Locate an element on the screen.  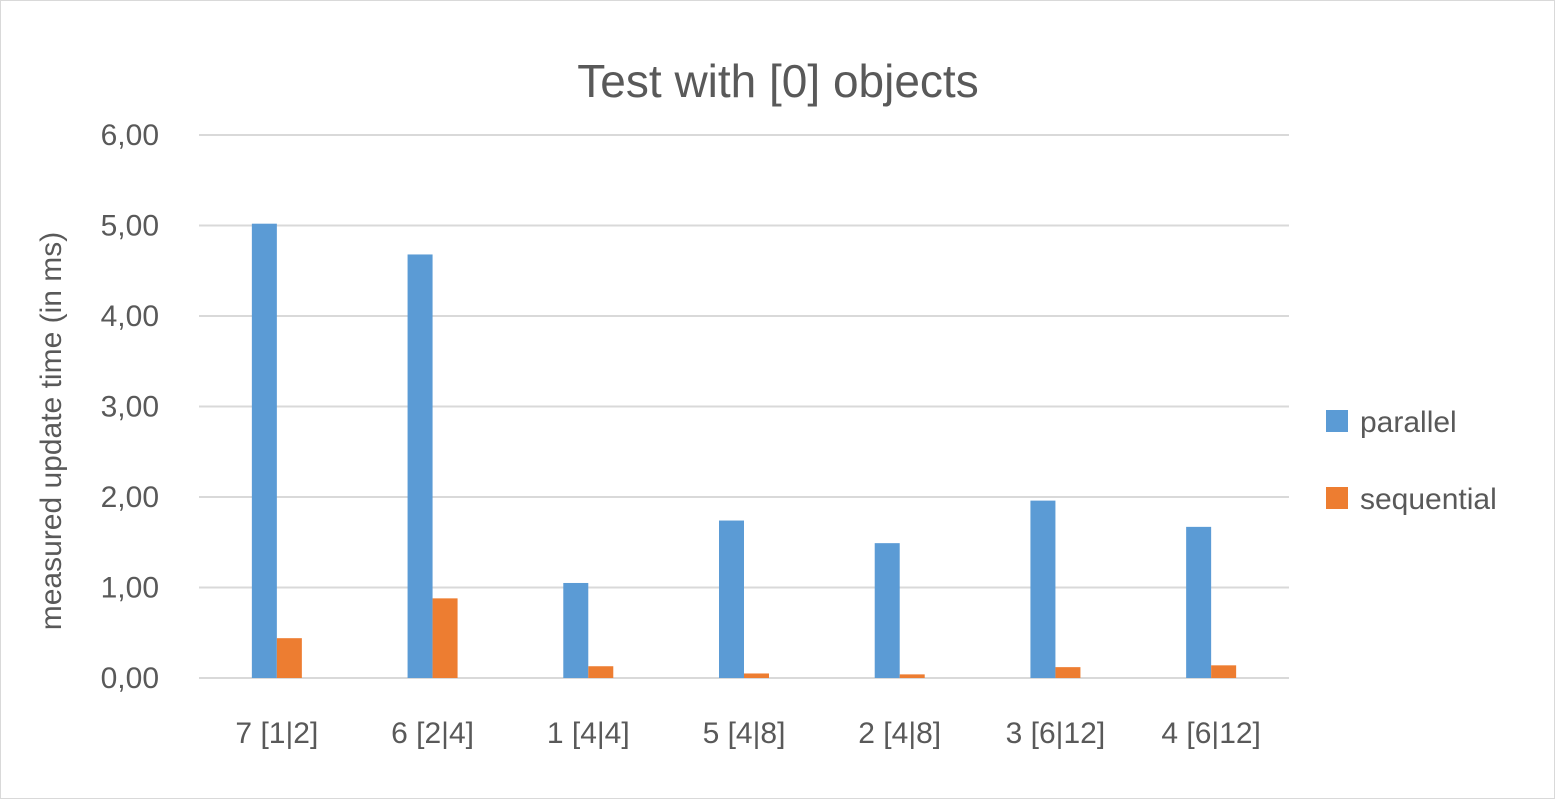
y-tick-label: 4,00 is located at coordinates (130, 316).